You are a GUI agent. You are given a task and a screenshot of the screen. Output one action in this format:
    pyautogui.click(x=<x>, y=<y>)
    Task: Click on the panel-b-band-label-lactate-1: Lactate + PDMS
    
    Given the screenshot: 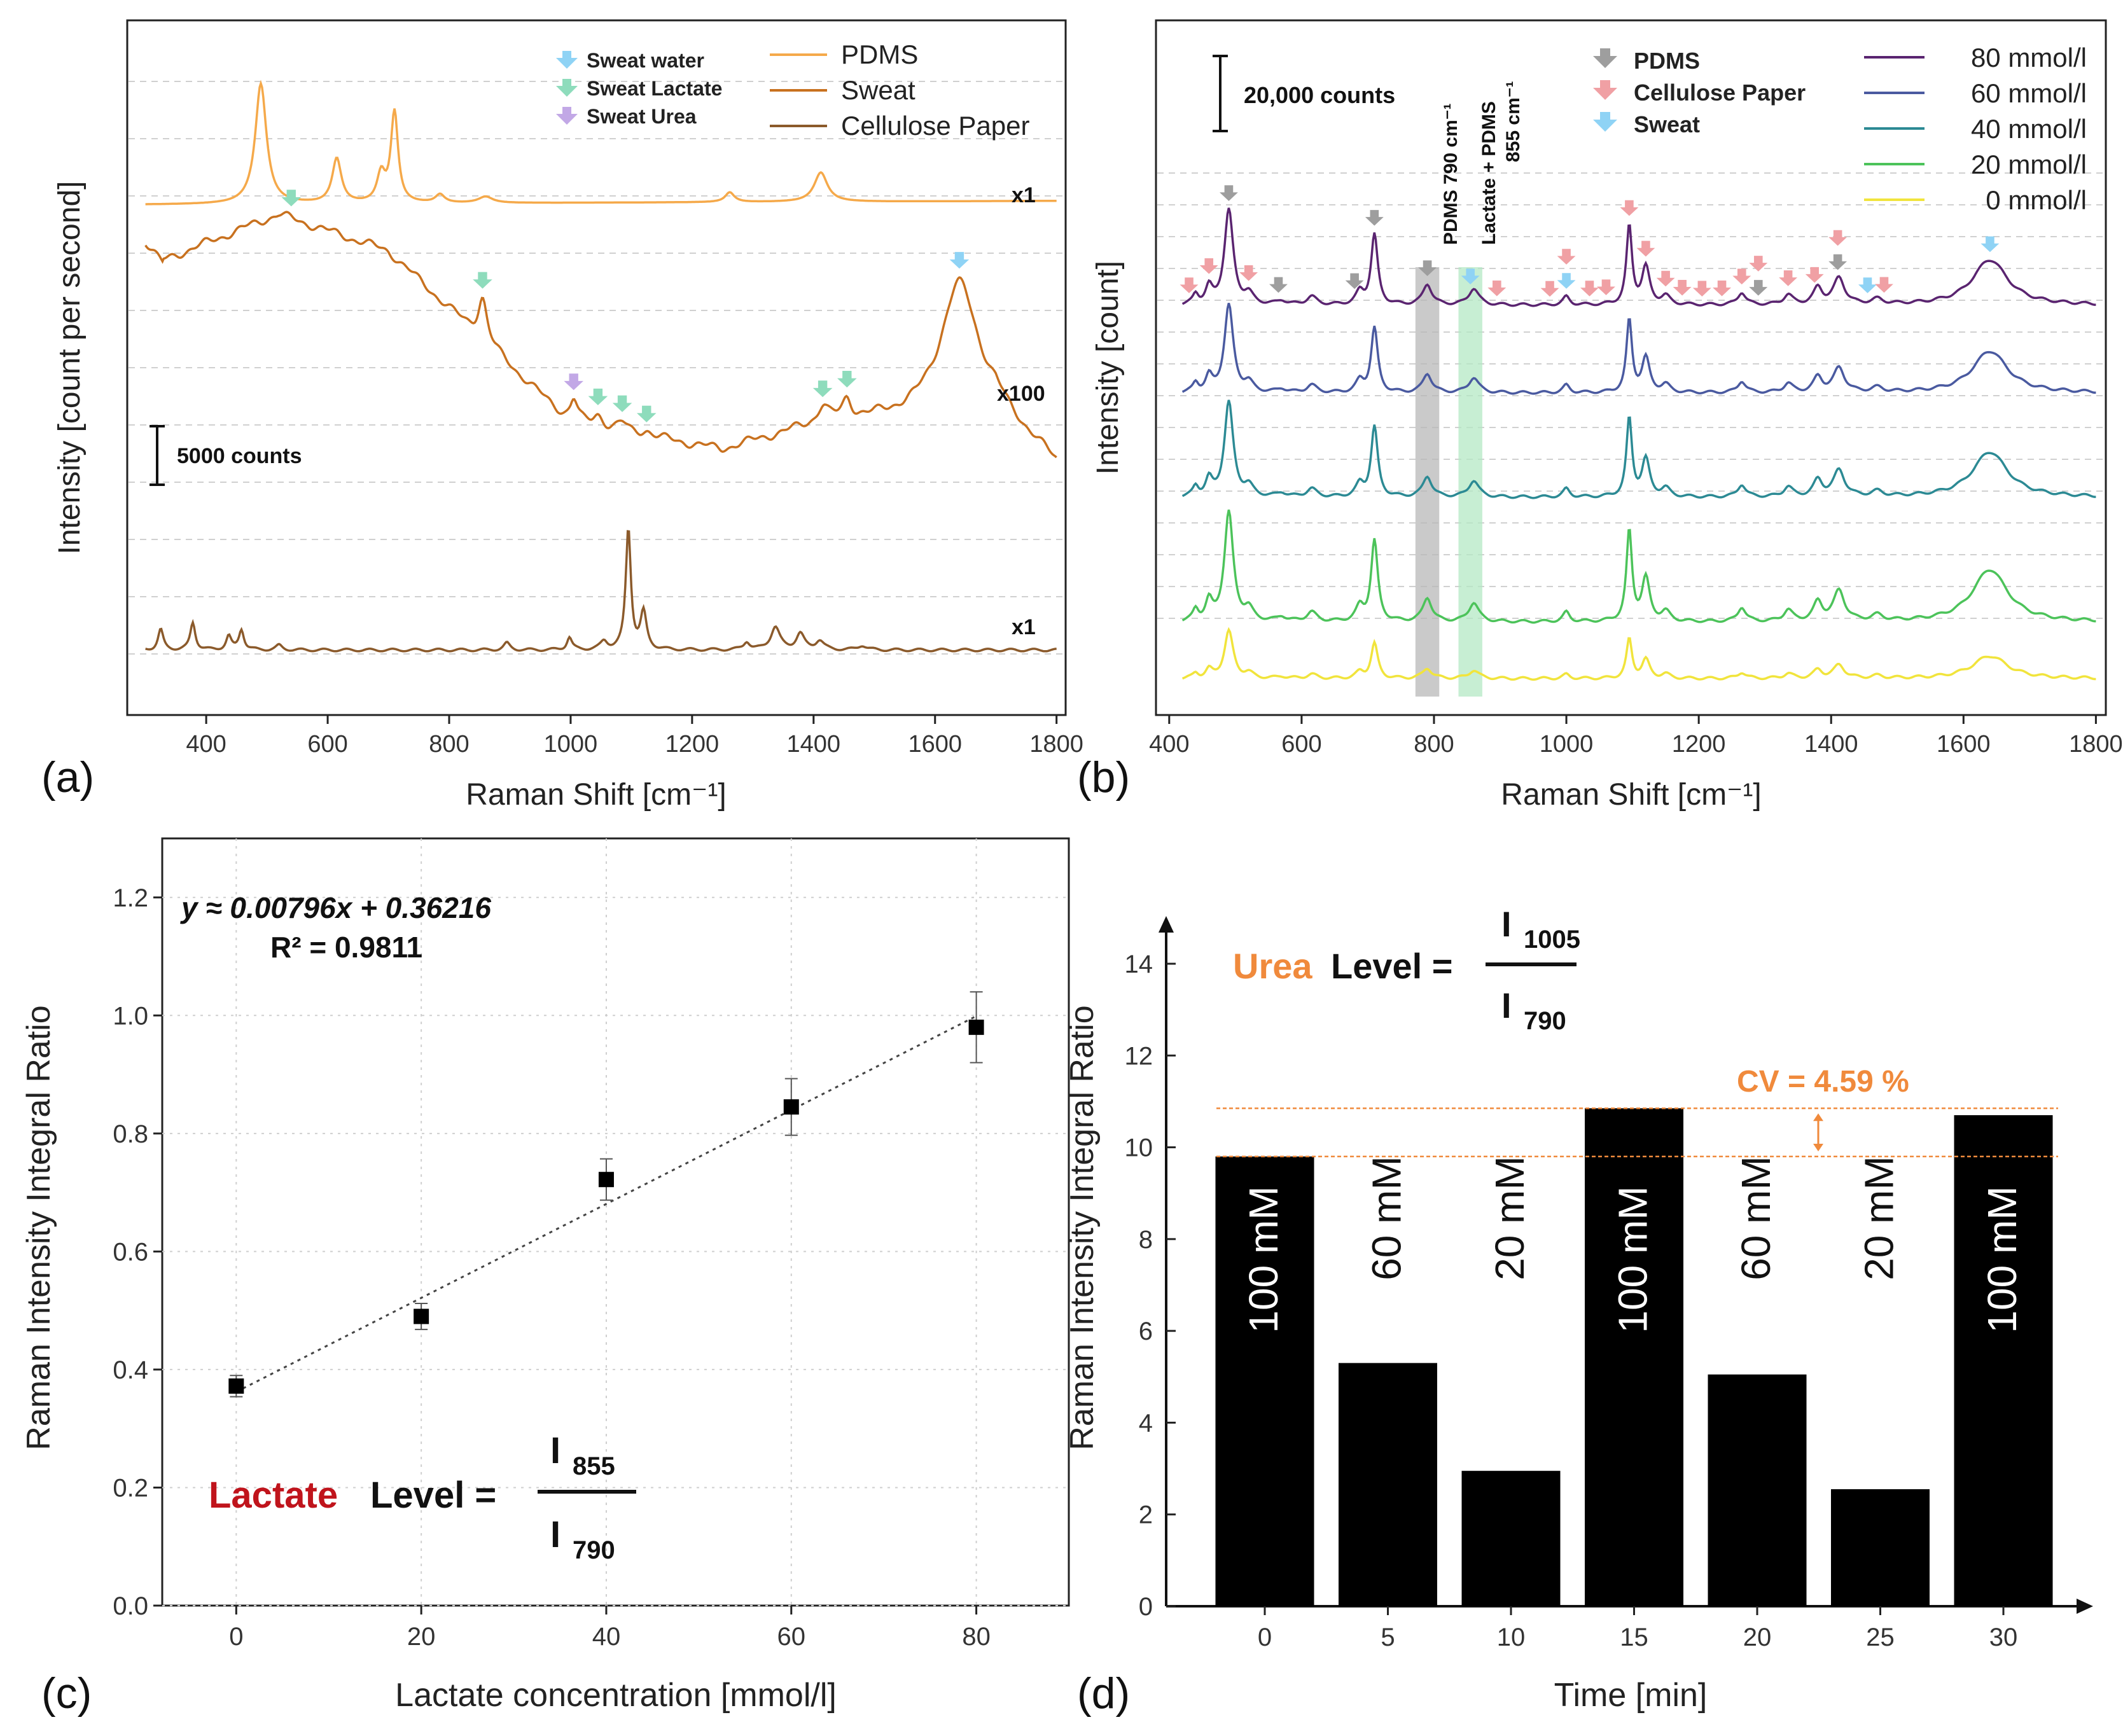 What is the action you would take?
    pyautogui.click(x=1489, y=173)
    